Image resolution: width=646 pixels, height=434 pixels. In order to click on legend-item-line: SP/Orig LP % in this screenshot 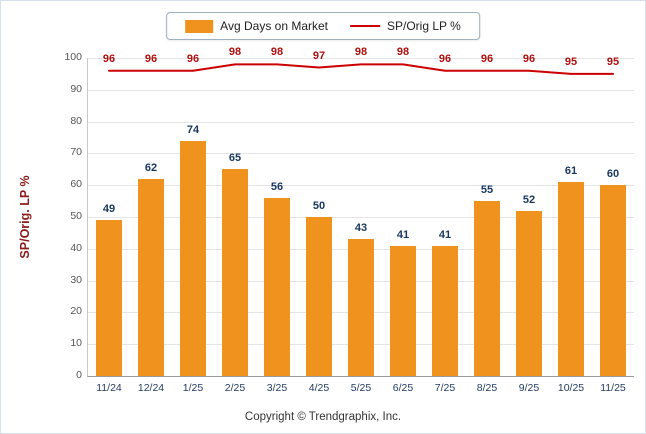, I will do `click(405, 26)`.